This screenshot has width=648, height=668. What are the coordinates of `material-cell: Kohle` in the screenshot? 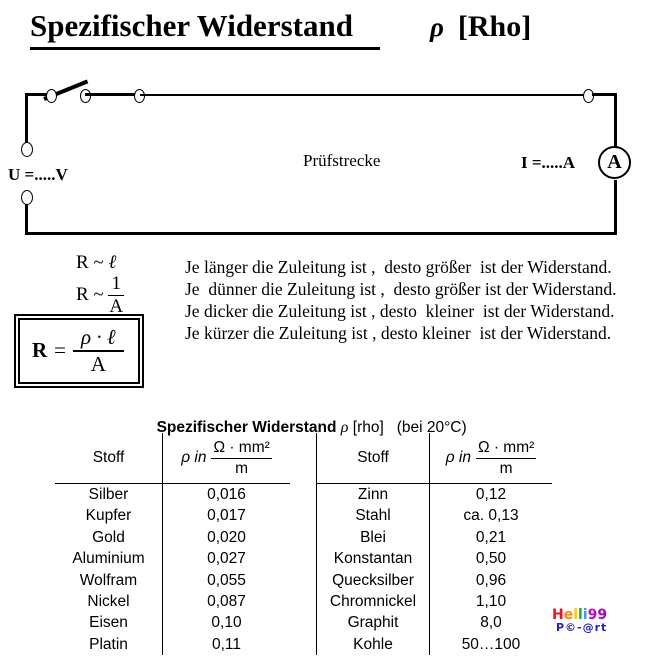 It's located at (373, 644).